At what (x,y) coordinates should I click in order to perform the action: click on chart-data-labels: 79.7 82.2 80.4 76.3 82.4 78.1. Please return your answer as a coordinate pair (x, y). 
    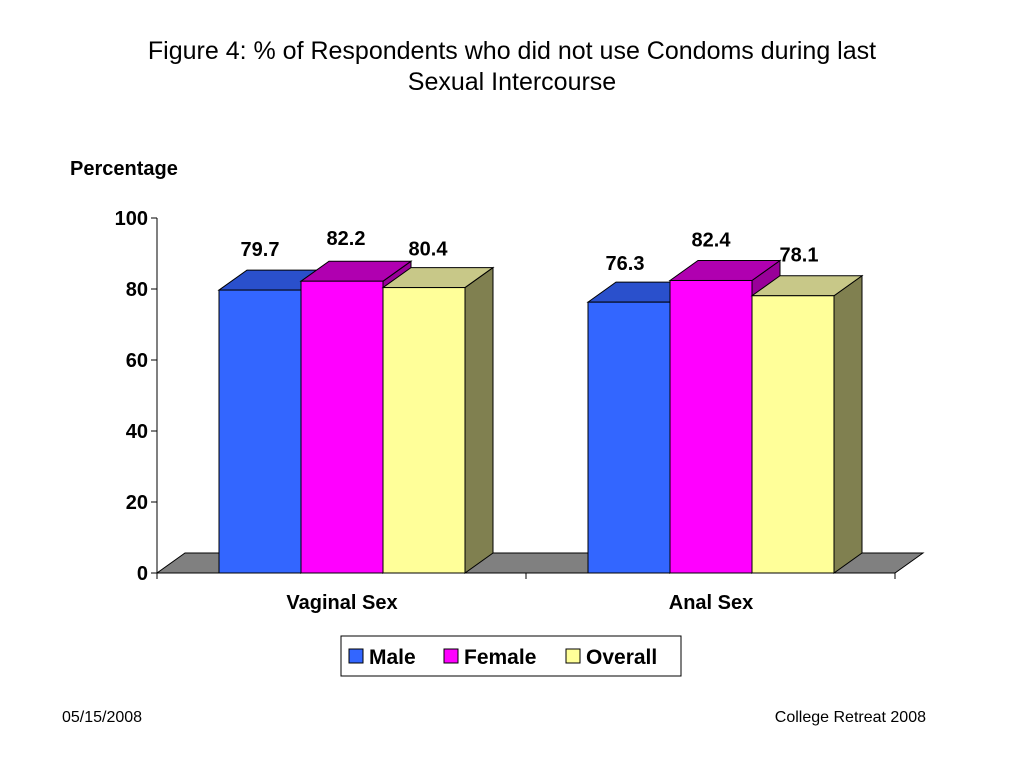
    Looking at the image, I should click on (530, 251).